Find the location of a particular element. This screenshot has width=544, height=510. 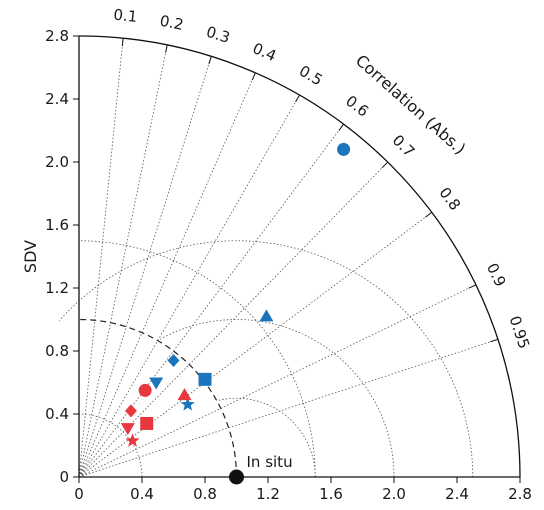

y-tick-label: 0 is located at coordinates (64, 477).